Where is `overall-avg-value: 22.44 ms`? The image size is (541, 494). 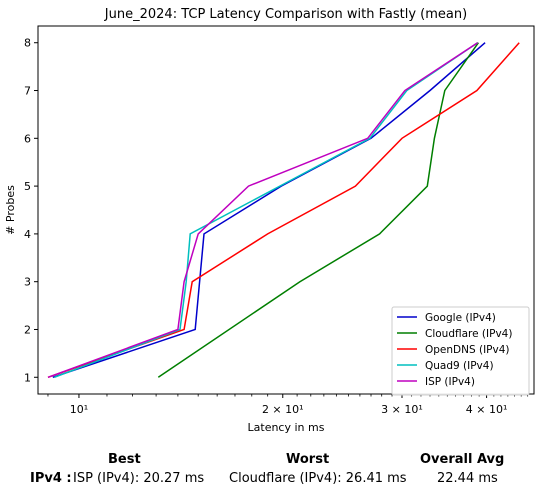 overall-avg-value: 22.44 ms is located at coordinates (467, 478).